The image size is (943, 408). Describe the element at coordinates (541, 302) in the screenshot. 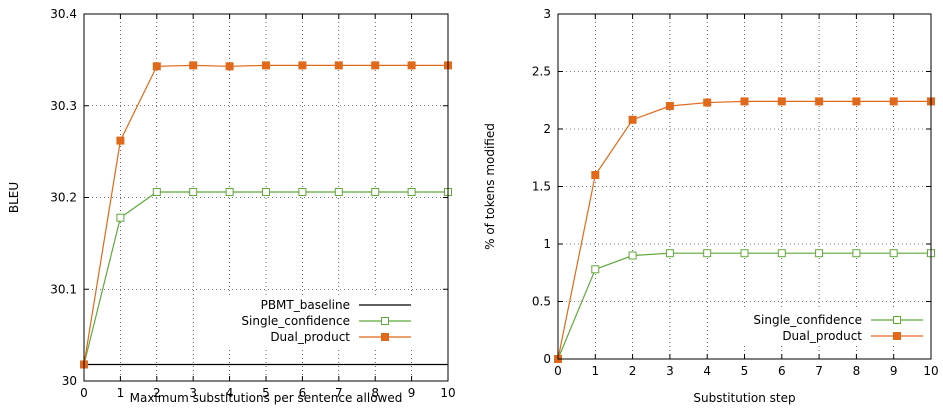

I see `y-tick-label: 0.5` at that location.